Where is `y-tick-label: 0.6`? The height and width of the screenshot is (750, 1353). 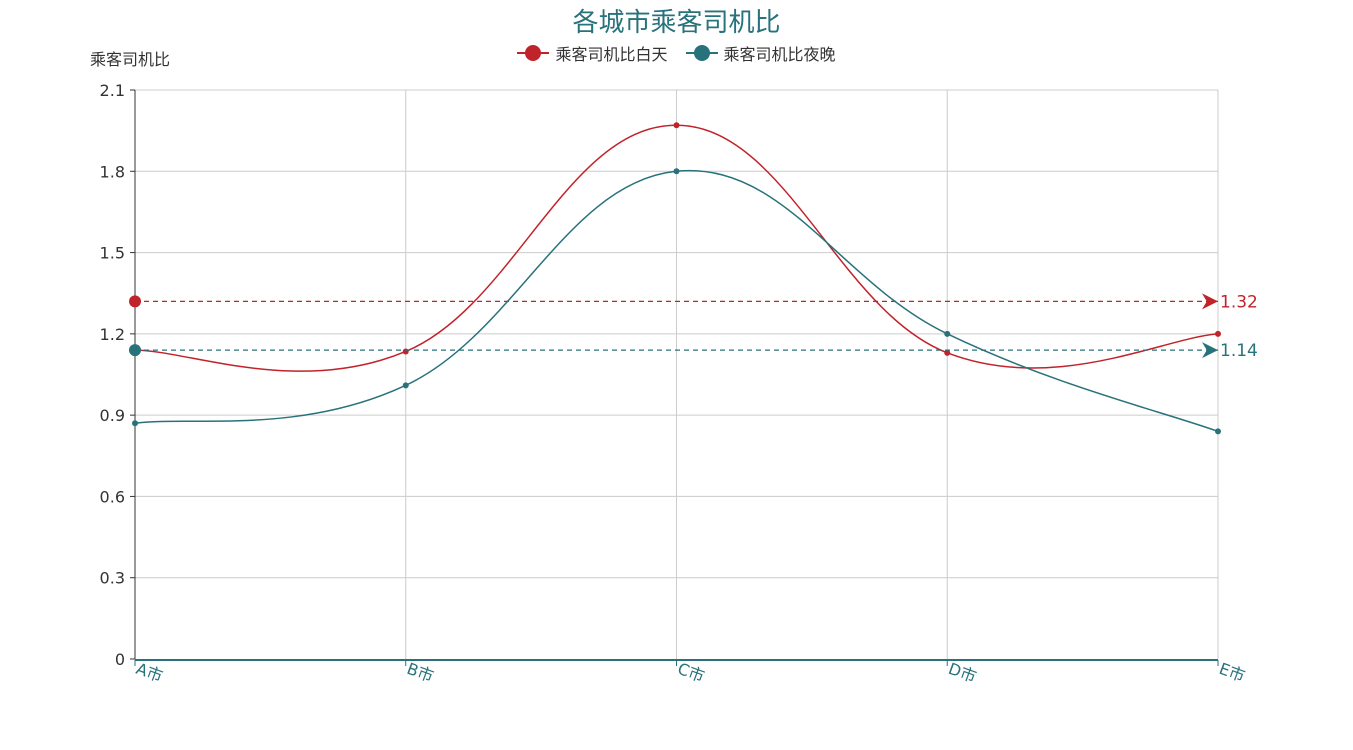 y-tick-label: 0.6 is located at coordinates (112, 496).